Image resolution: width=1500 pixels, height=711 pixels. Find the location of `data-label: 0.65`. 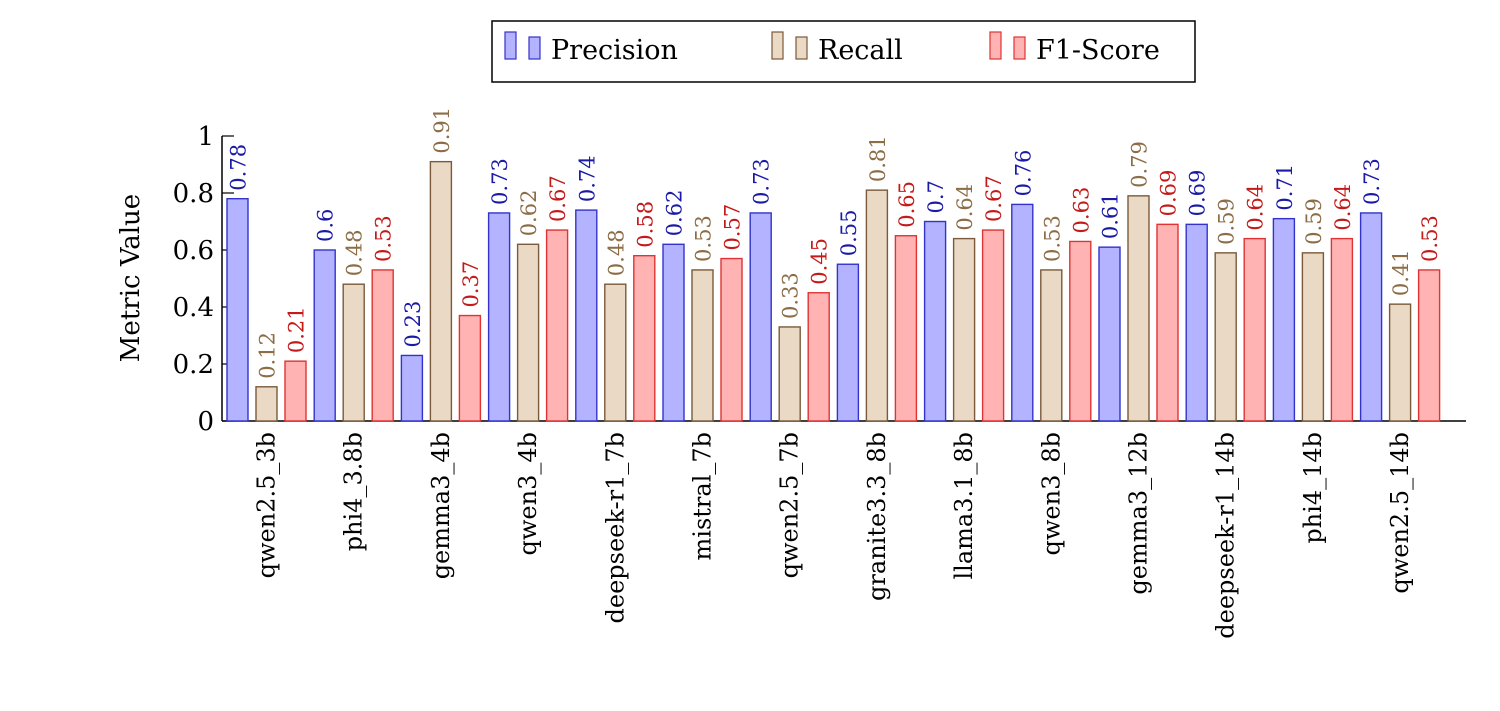

data-label: 0.65 is located at coordinates (907, 204).